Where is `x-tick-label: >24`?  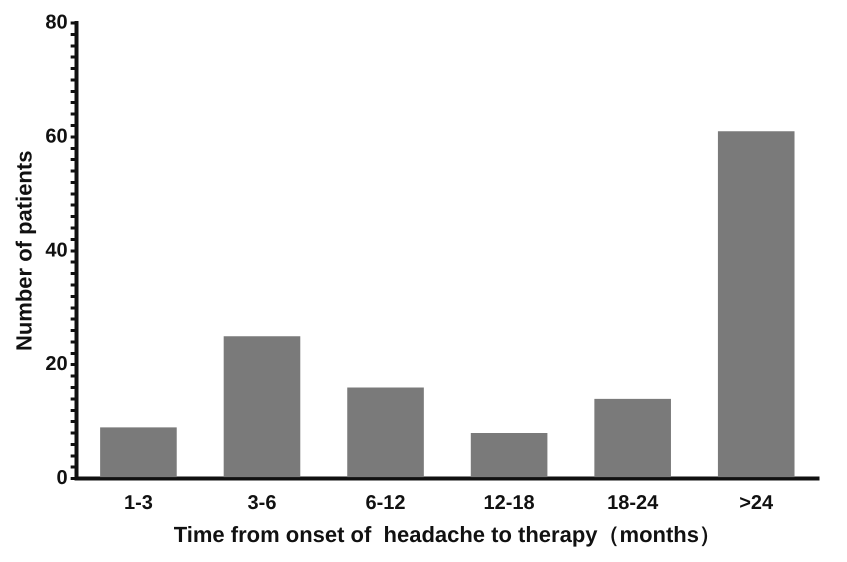 x-tick-label: >24 is located at coordinates (756, 503).